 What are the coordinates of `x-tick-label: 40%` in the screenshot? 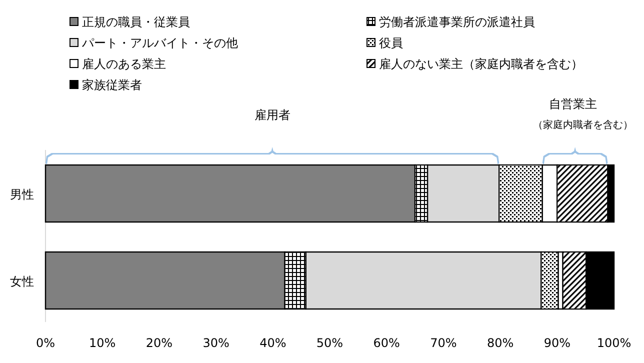 It's located at (273, 343).